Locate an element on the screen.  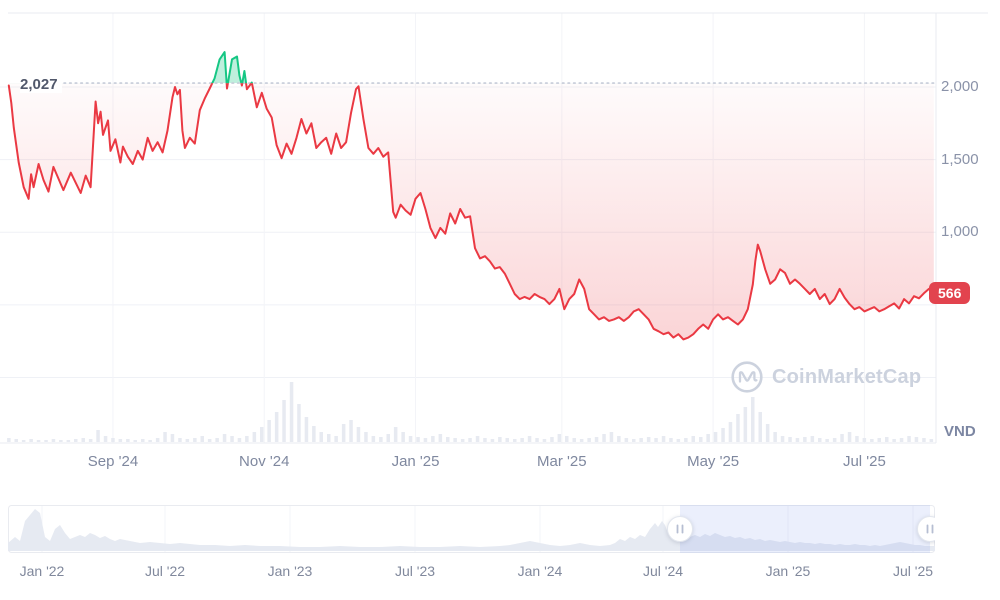
timeline-brush-canvas is located at coordinates (471, 529).